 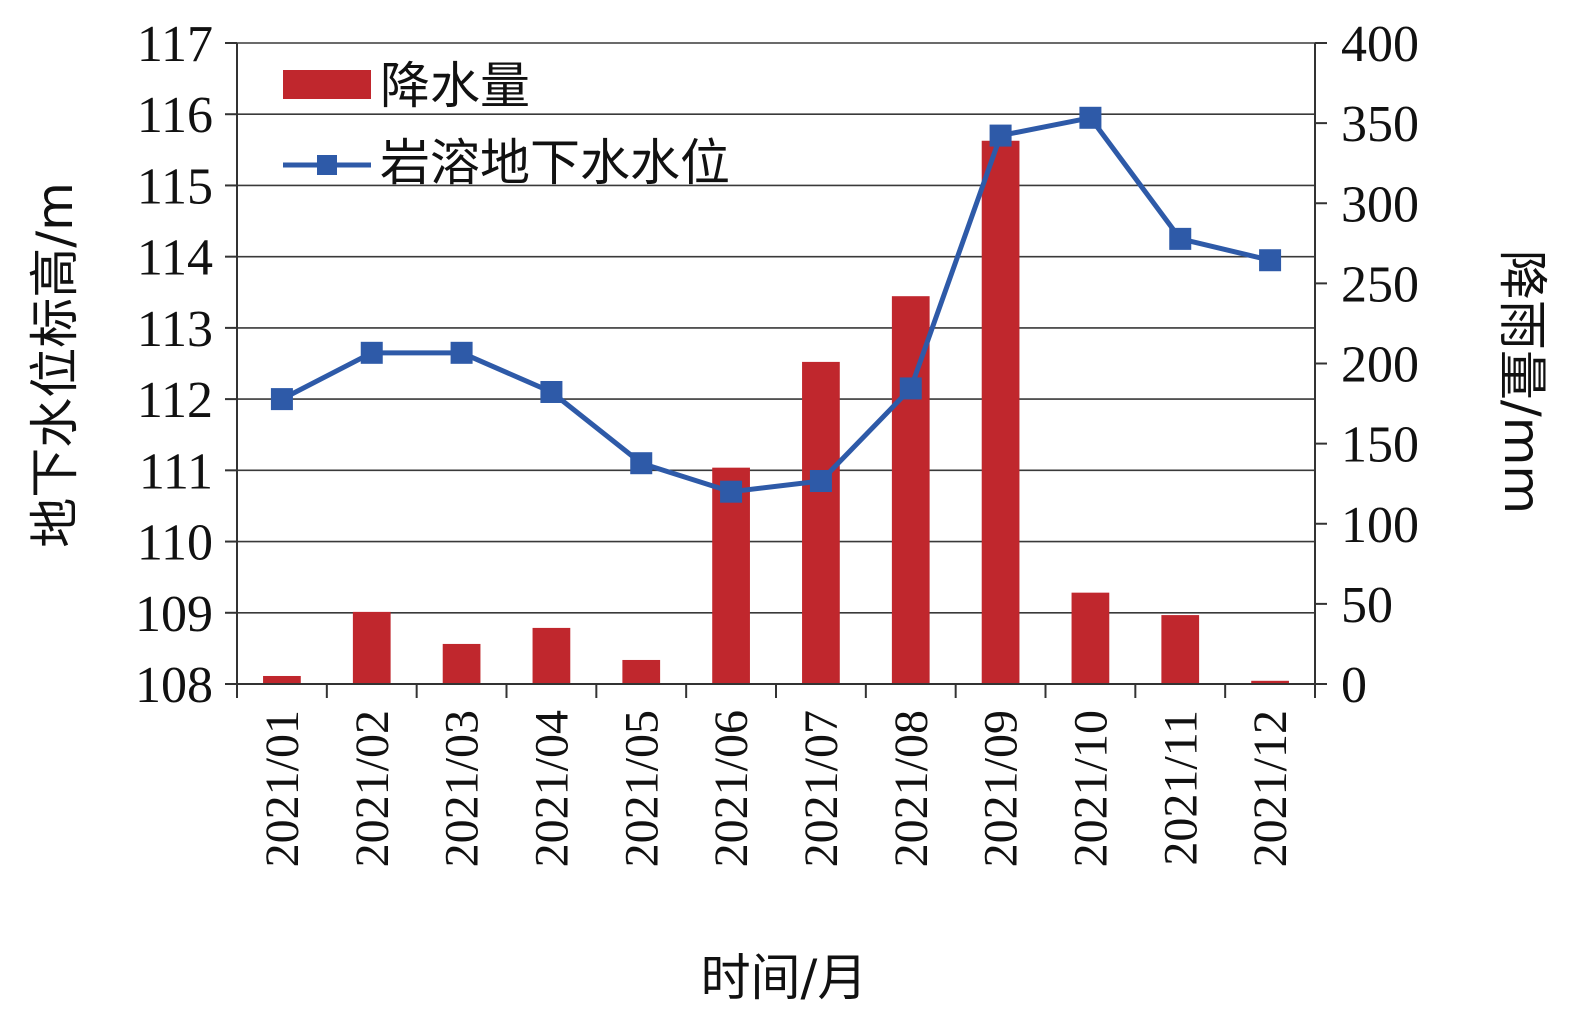 I want to click on y-left-tick-112: 112, so click(x=175, y=400).